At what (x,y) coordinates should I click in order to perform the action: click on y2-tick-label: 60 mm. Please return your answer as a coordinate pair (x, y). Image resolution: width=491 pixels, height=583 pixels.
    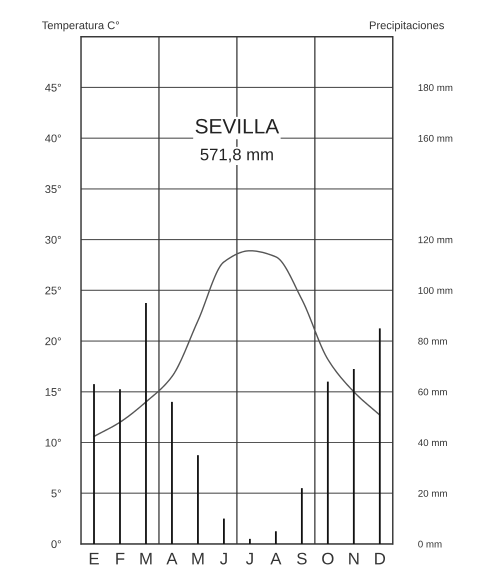
    Looking at the image, I should click on (432, 392).